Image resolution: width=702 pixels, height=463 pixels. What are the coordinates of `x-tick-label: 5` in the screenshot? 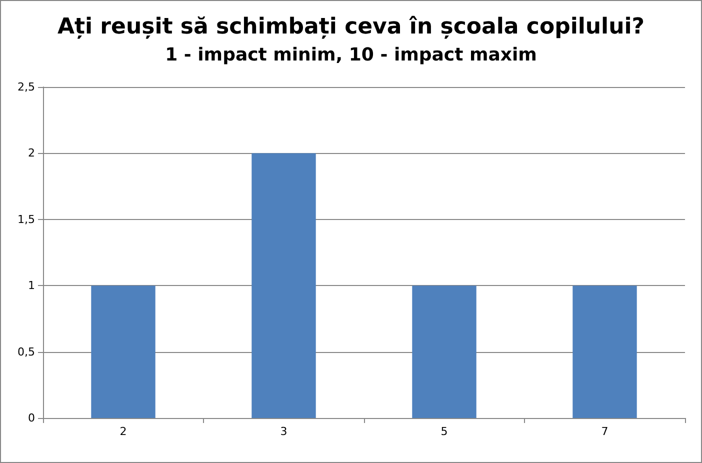 It's located at (444, 431).